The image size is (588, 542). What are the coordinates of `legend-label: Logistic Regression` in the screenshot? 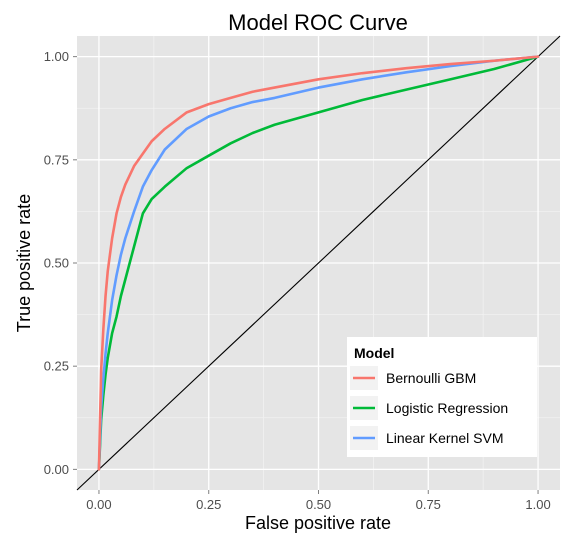 It's located at (447, 408).